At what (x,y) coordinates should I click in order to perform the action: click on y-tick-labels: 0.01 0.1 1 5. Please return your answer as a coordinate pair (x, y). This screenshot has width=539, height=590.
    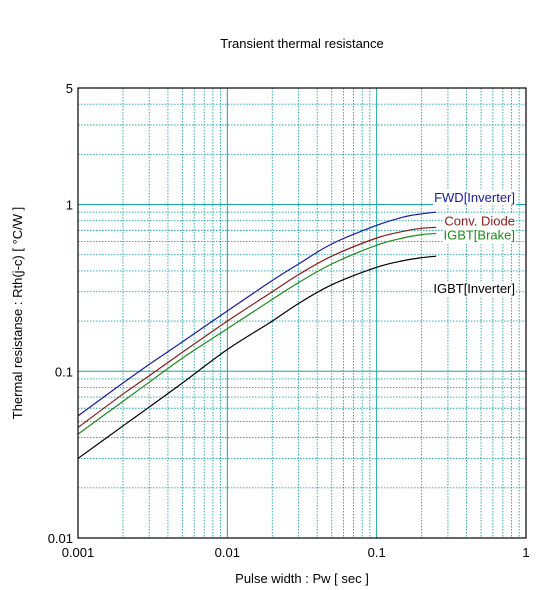
    Looking at the image, I should click on (60, 313).